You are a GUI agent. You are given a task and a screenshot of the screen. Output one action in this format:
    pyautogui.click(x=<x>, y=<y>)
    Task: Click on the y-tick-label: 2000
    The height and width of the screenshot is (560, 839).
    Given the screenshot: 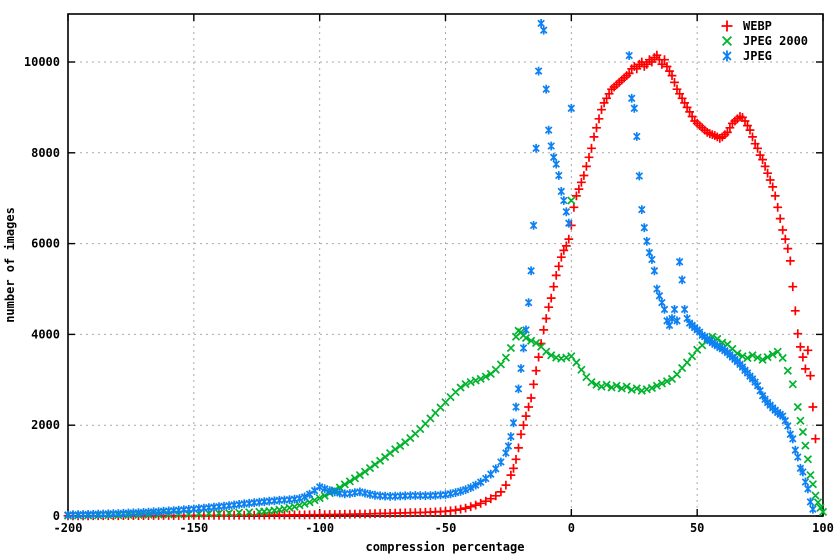 What is the action you would take?
    pyautogui.click(x=45, y=425)
    